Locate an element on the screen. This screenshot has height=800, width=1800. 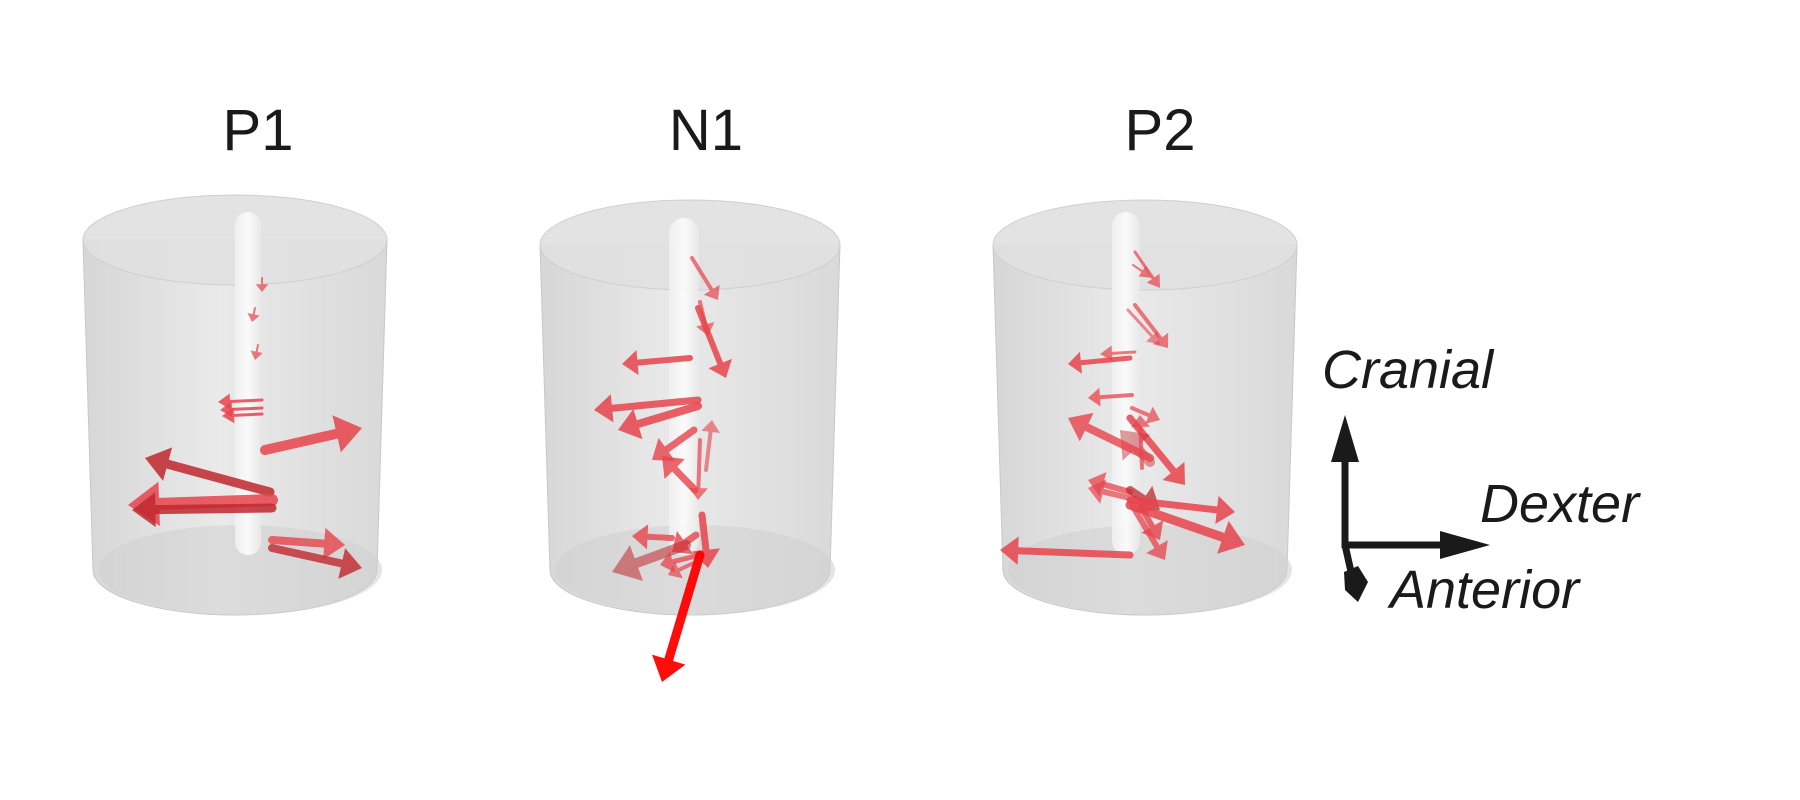
arrows-panel-p1 is located at coordinates (245, 428).